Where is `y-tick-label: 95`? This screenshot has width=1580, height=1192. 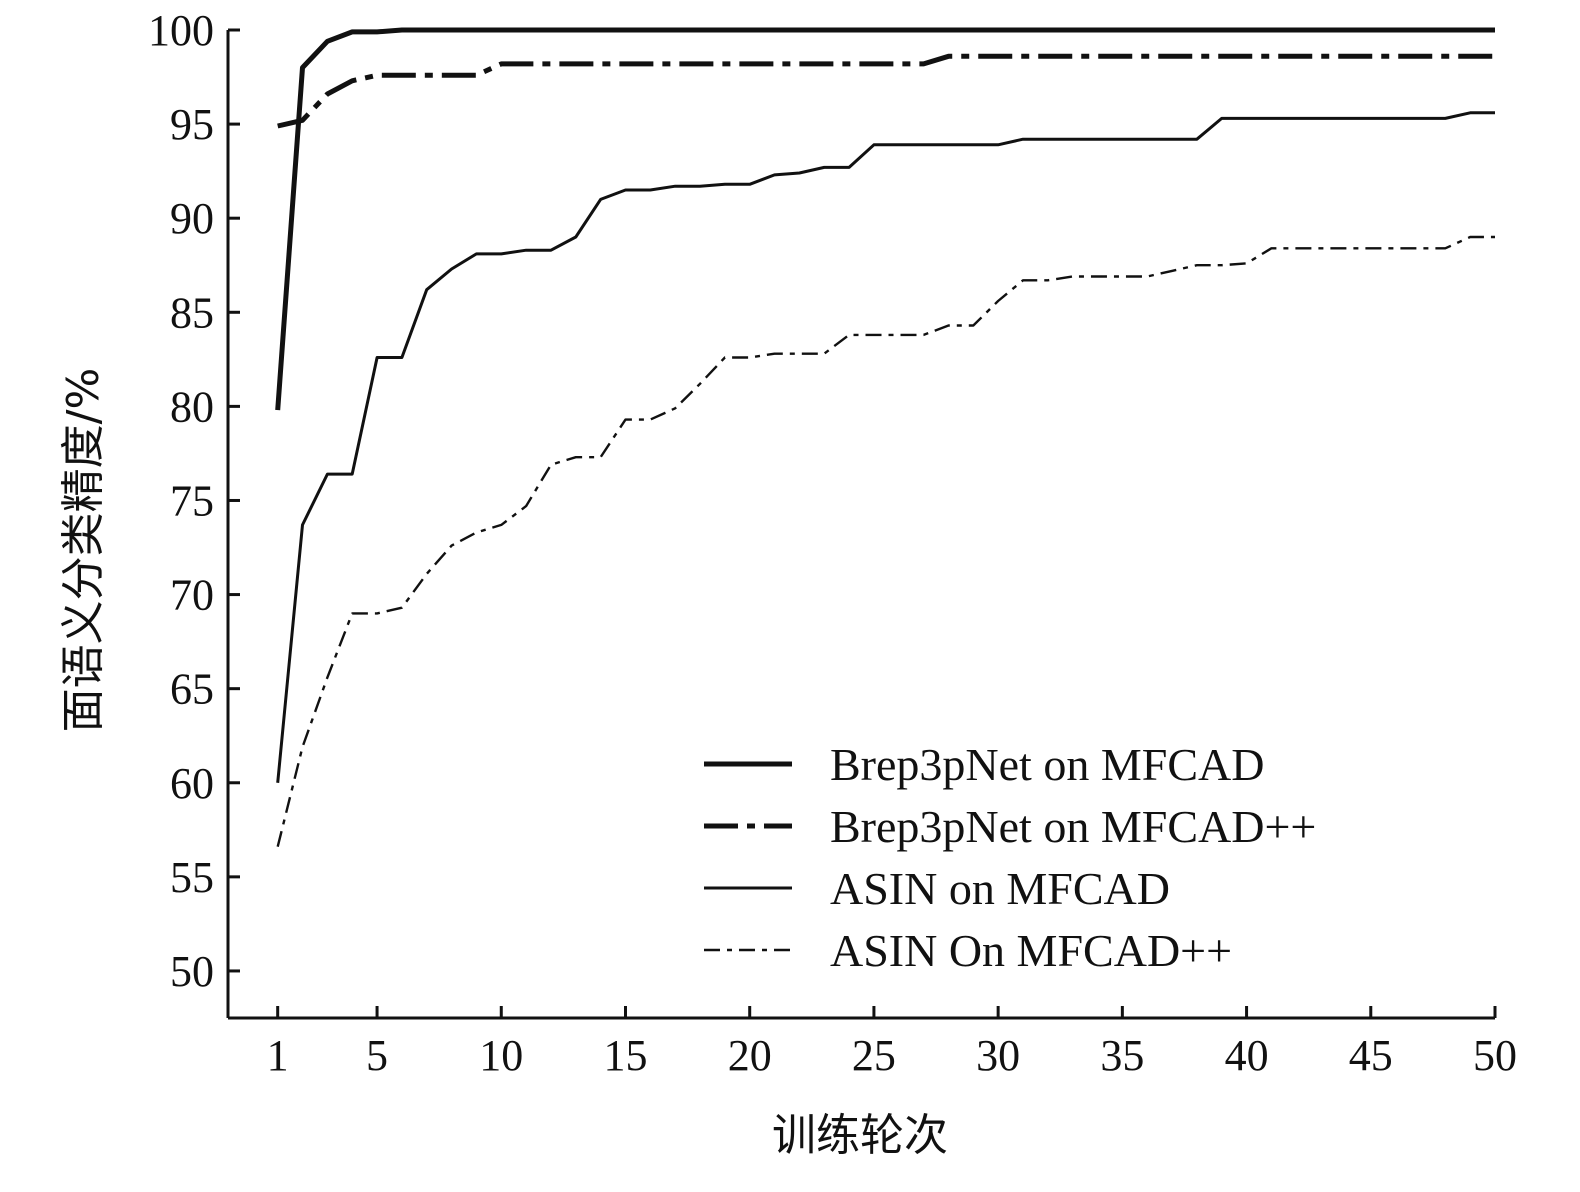 y-tick-label: 95 is located at coordinates (192, 124).